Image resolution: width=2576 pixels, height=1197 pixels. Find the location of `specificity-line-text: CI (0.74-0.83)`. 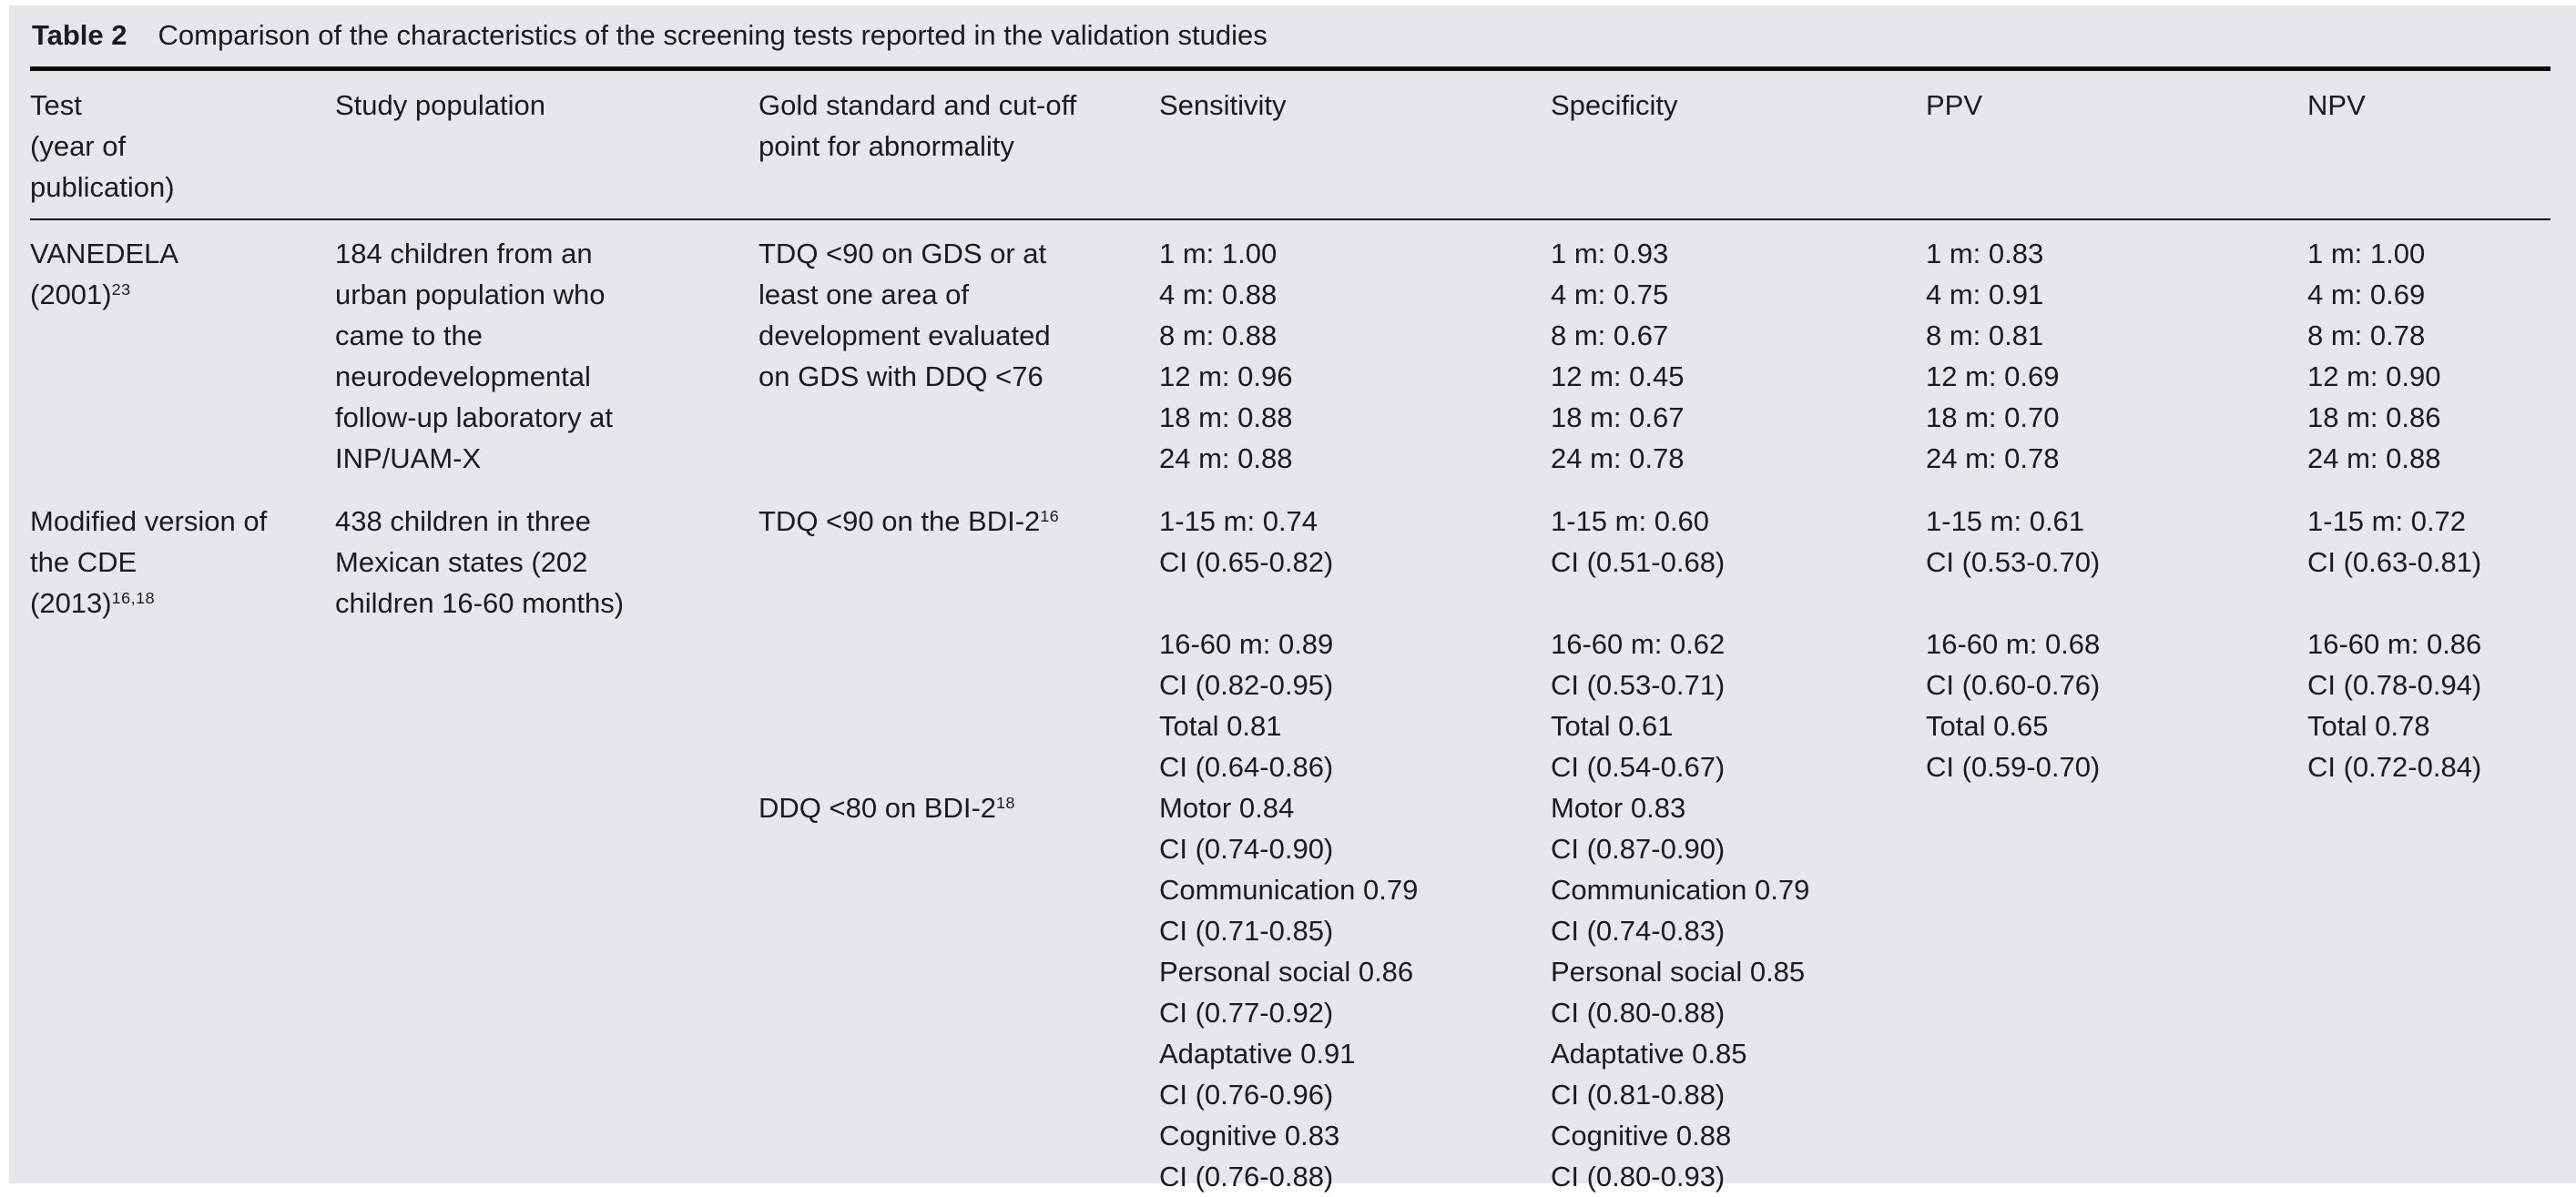

specificity-line-text: CI (0.74-0.83) is located at coordinates (1638, 931).